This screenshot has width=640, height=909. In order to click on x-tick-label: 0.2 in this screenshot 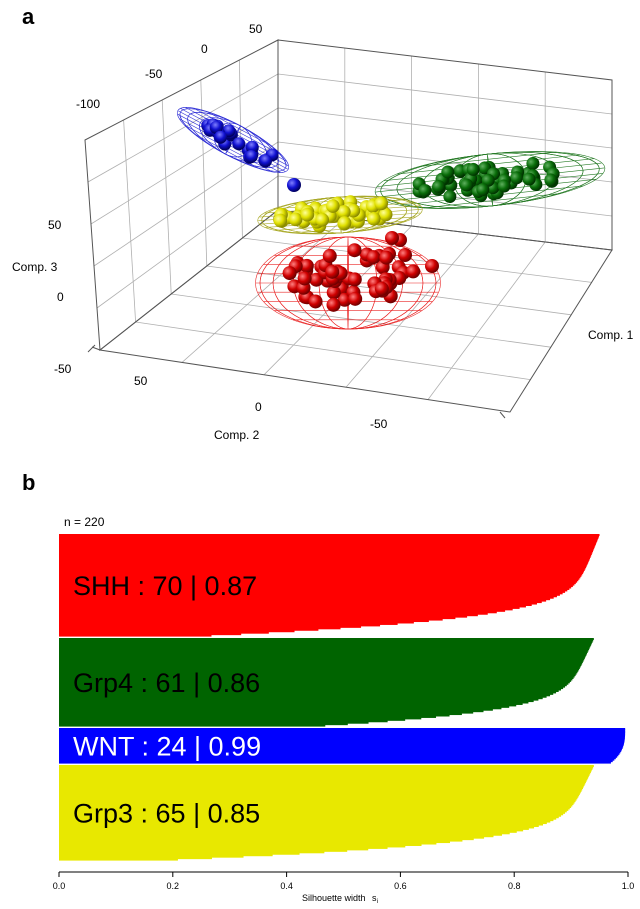, I will do `click(173, 886)`.